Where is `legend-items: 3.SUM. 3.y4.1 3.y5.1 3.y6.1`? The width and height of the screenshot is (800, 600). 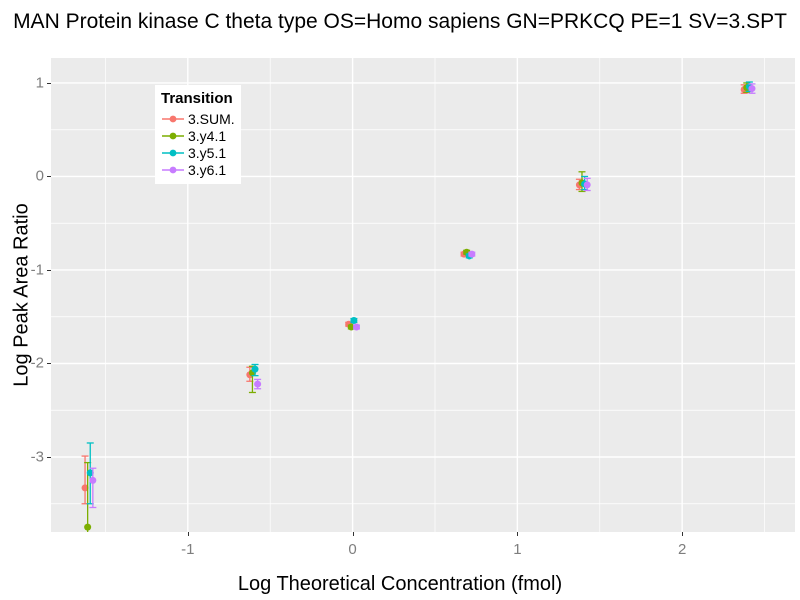 legend-items: 3.SUM. 3.y4.1 3.y5.1 3.y6.1 is located at coordinates (199, 144).